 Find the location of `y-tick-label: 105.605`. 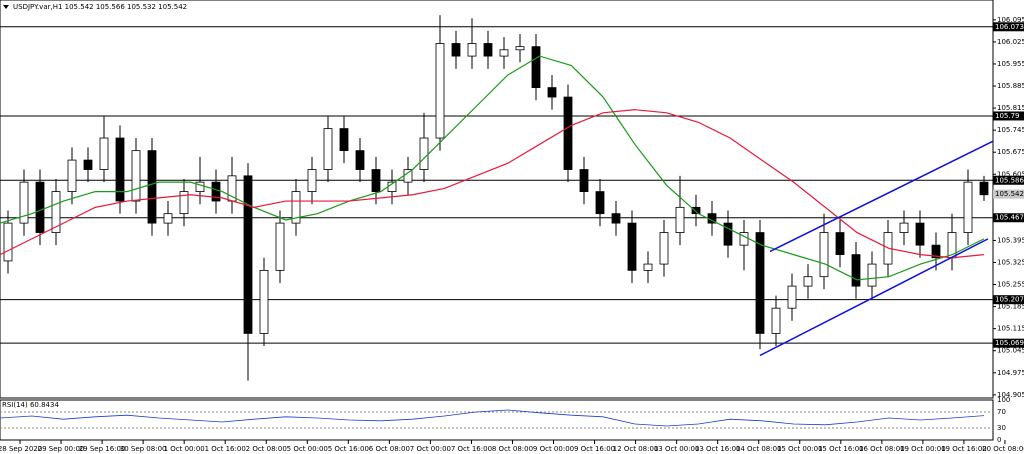

y-tick-label: 105.605 is located at coordinates (1010, 174).